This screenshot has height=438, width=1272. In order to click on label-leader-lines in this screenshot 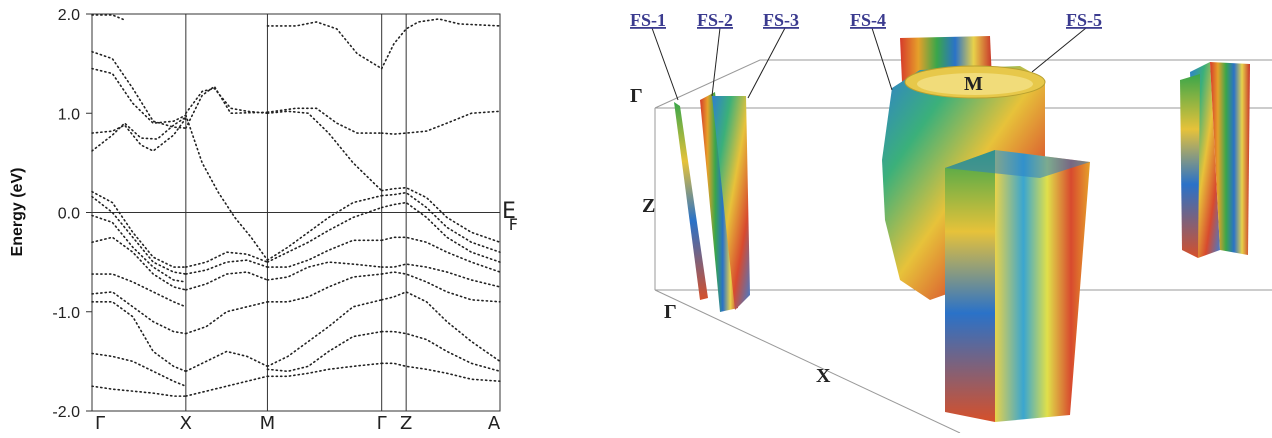, I will do `click(869, 64)`.